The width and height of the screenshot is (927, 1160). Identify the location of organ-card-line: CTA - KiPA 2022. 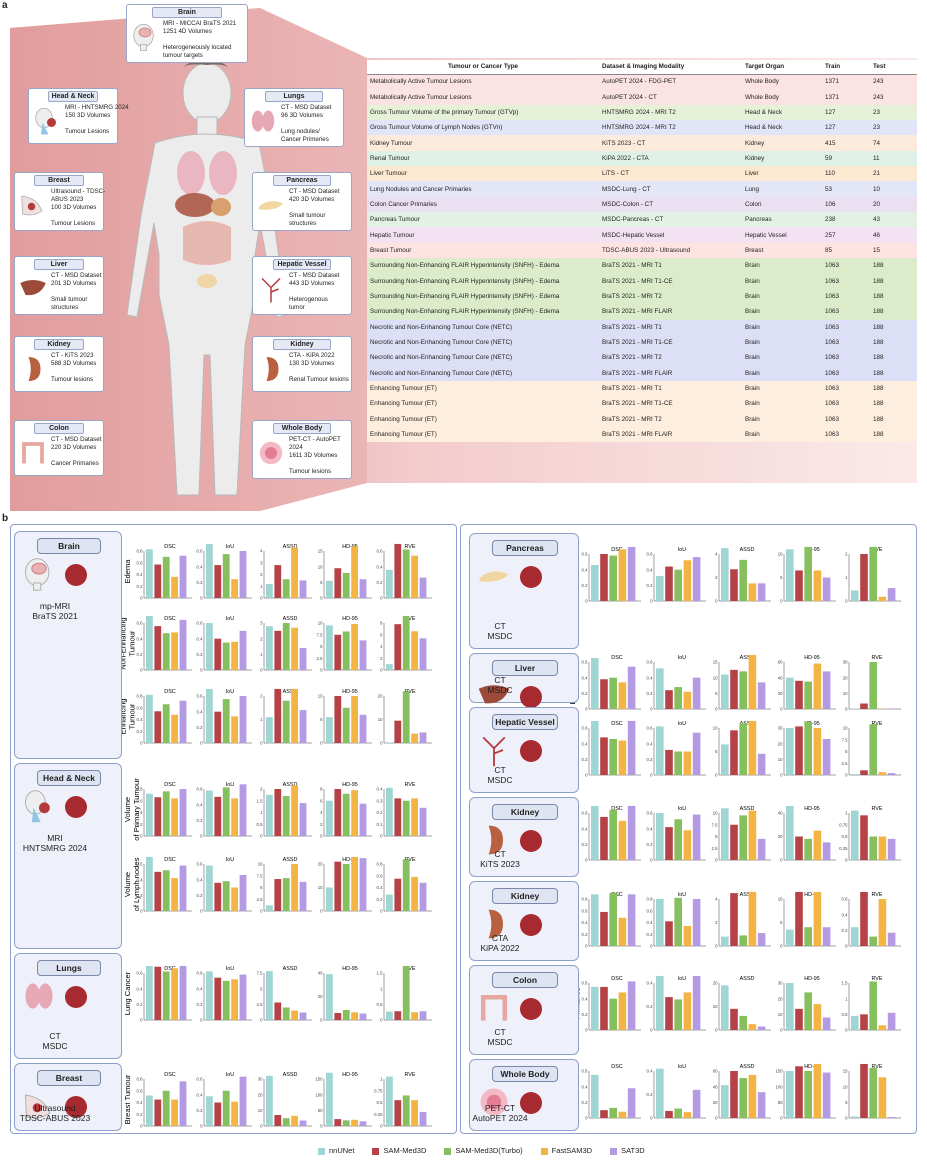
(312, 356).